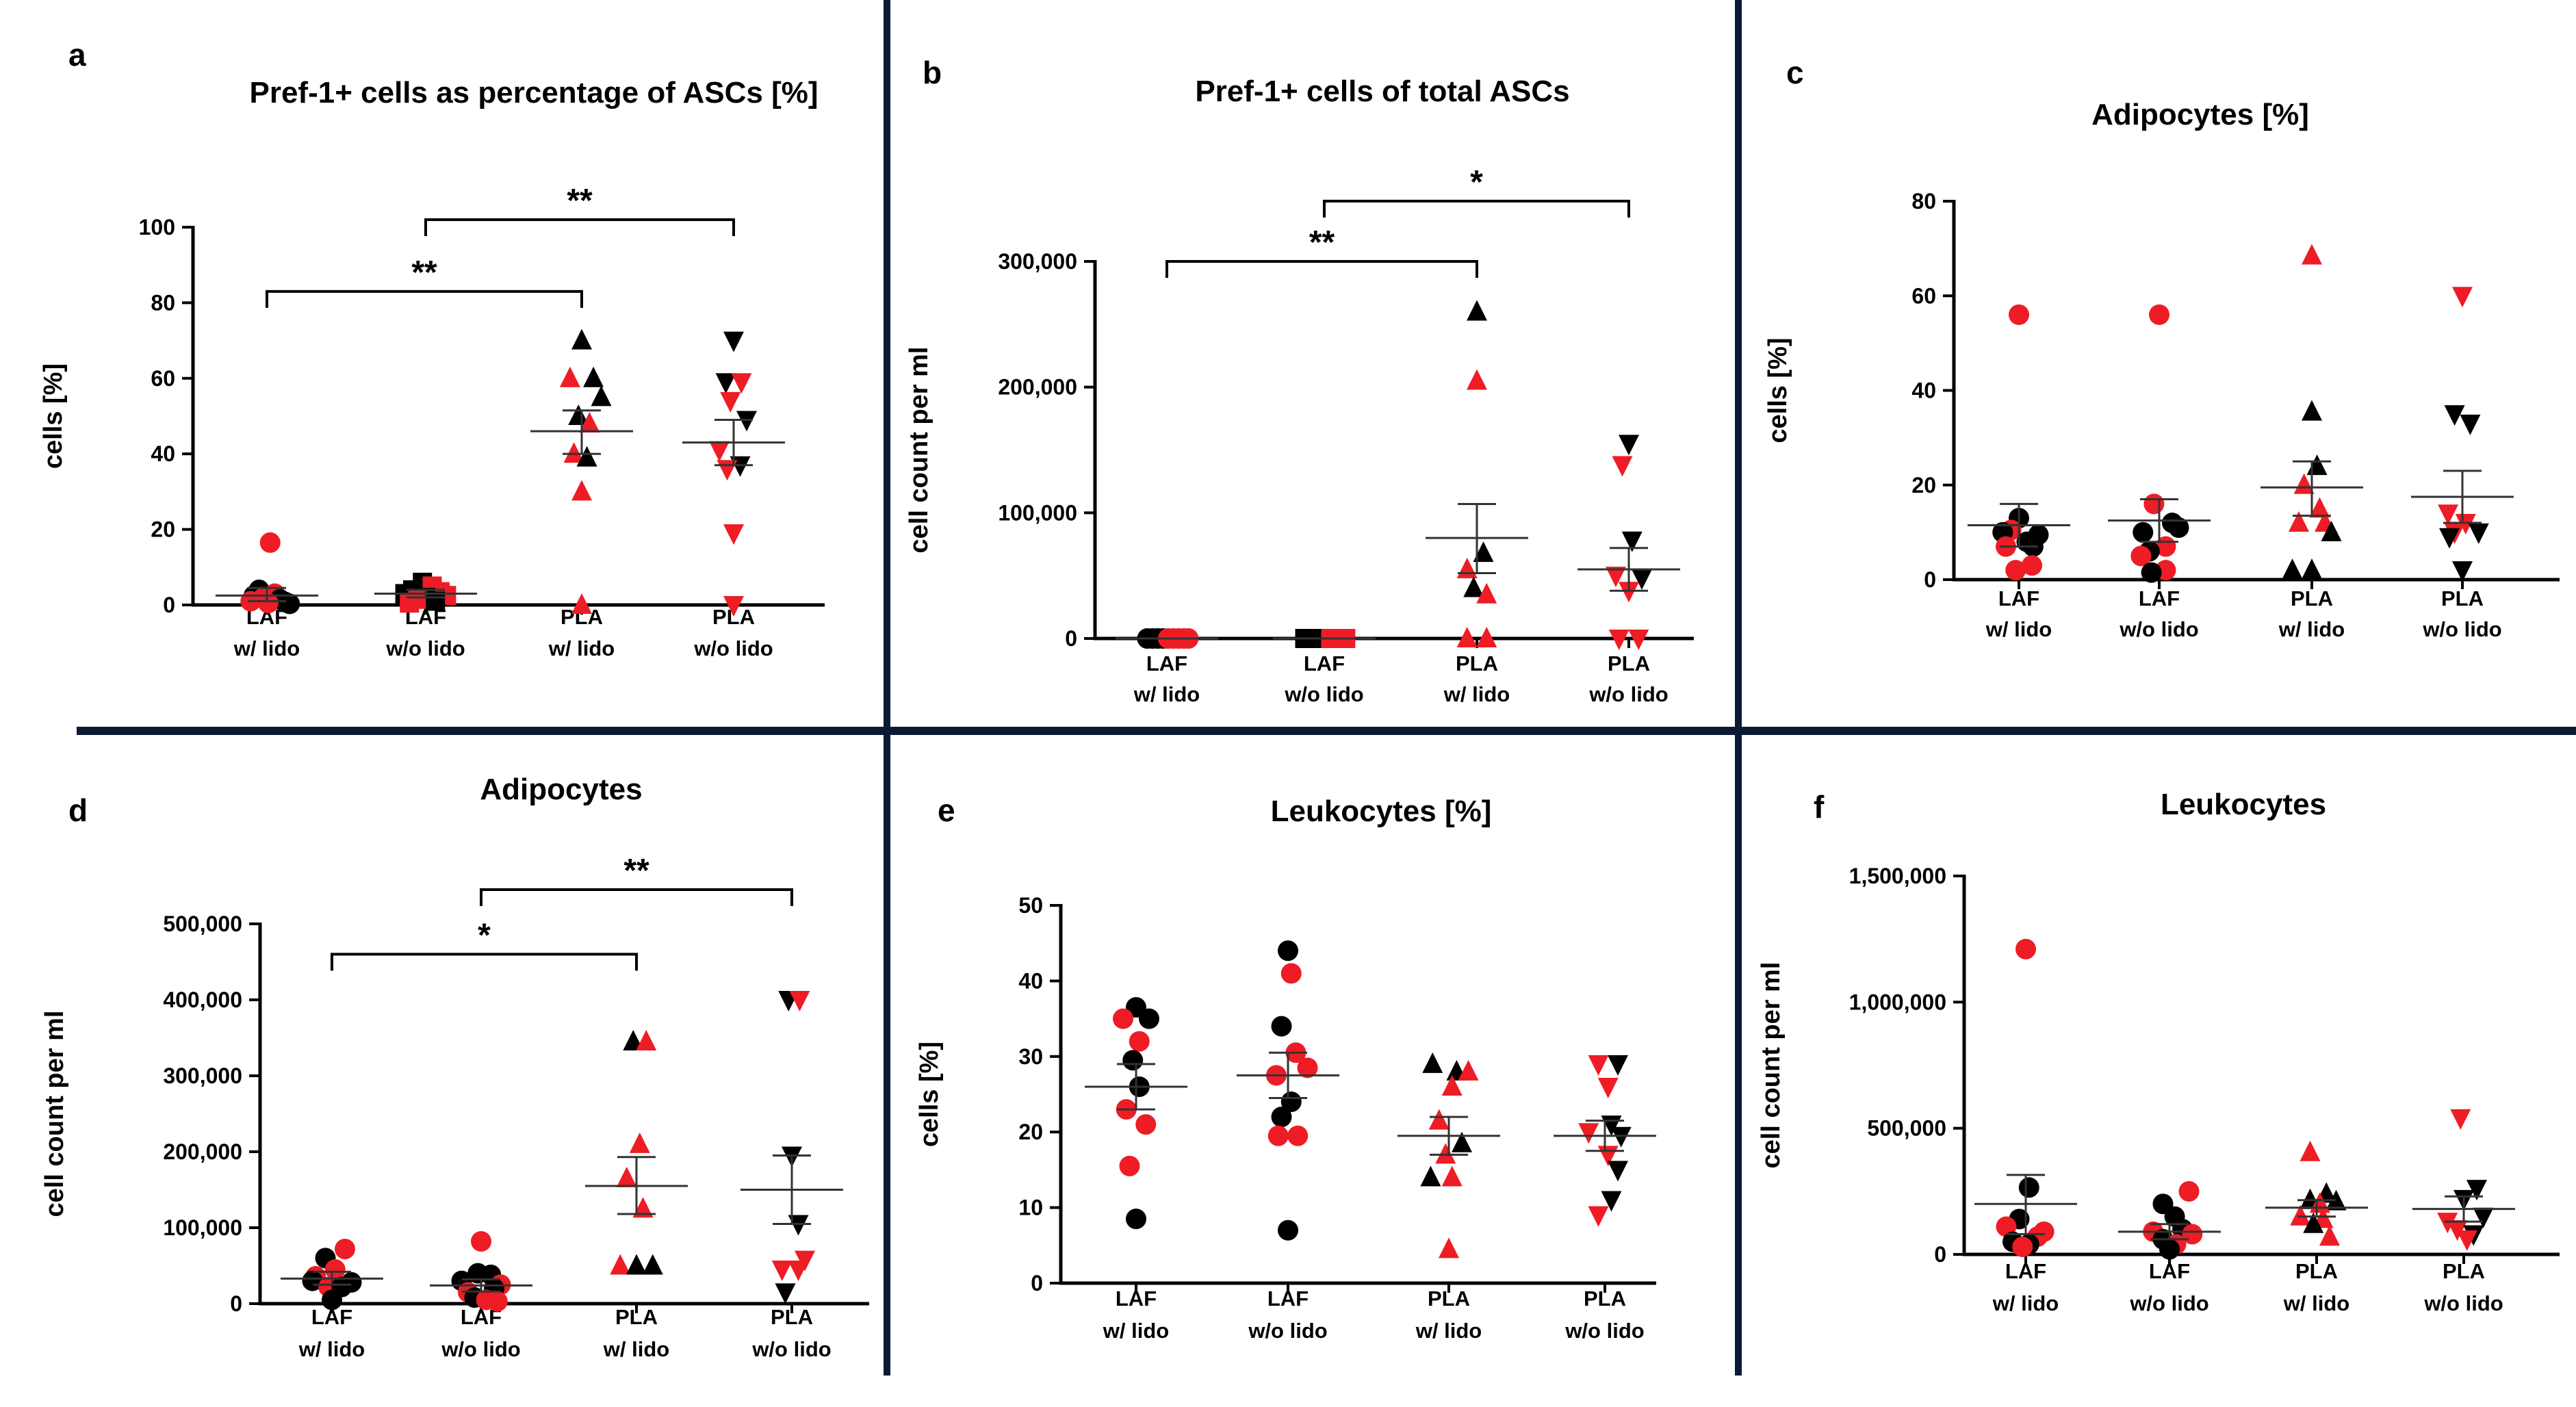 The image size is (2576, 1407). What do you see at coordinates (1030, 905) in the screenshot?
I see `y-tick-label: 50` at bounding box center [1030, 905].